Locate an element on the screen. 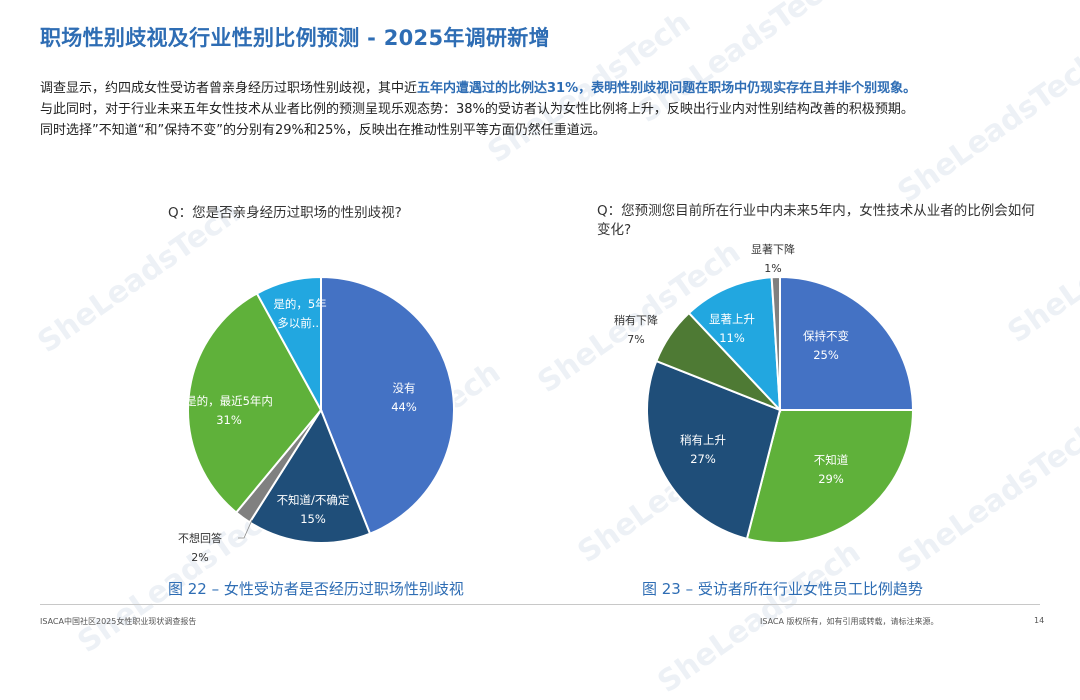 The image size is (1080, 700). chart2-question: Q：您预测您目前所在行业中内未来5年内，女性技术从业者的比例会如何变化? is located at coordinates (816, 220).